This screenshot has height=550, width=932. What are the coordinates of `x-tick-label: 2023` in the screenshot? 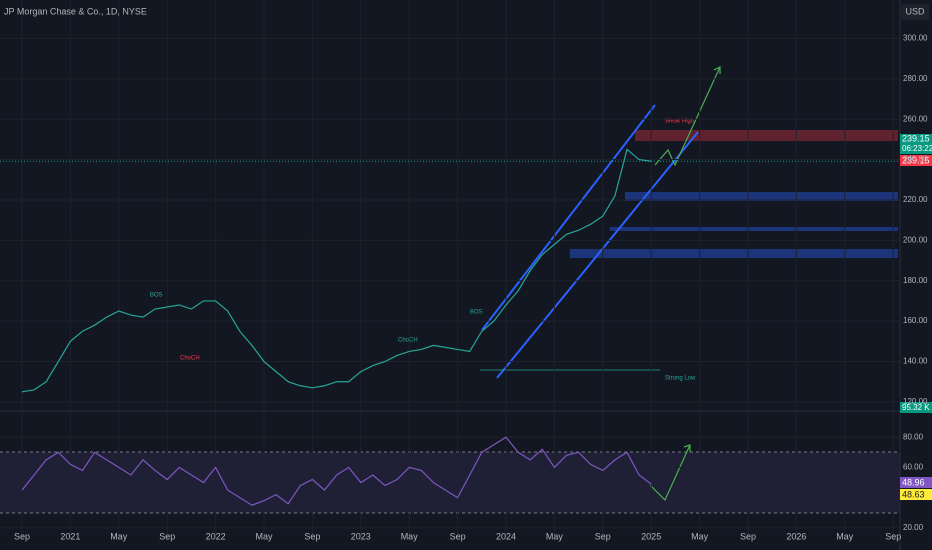 It's located at (361, 536).